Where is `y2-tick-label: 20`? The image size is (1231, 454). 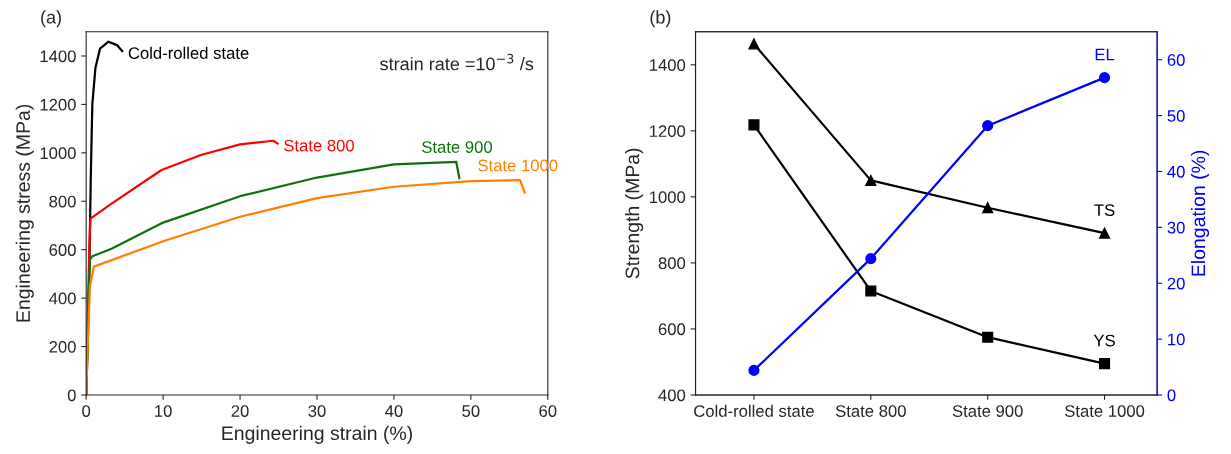
y2-tick-label: 20 is located at coordinates (1176, 283).